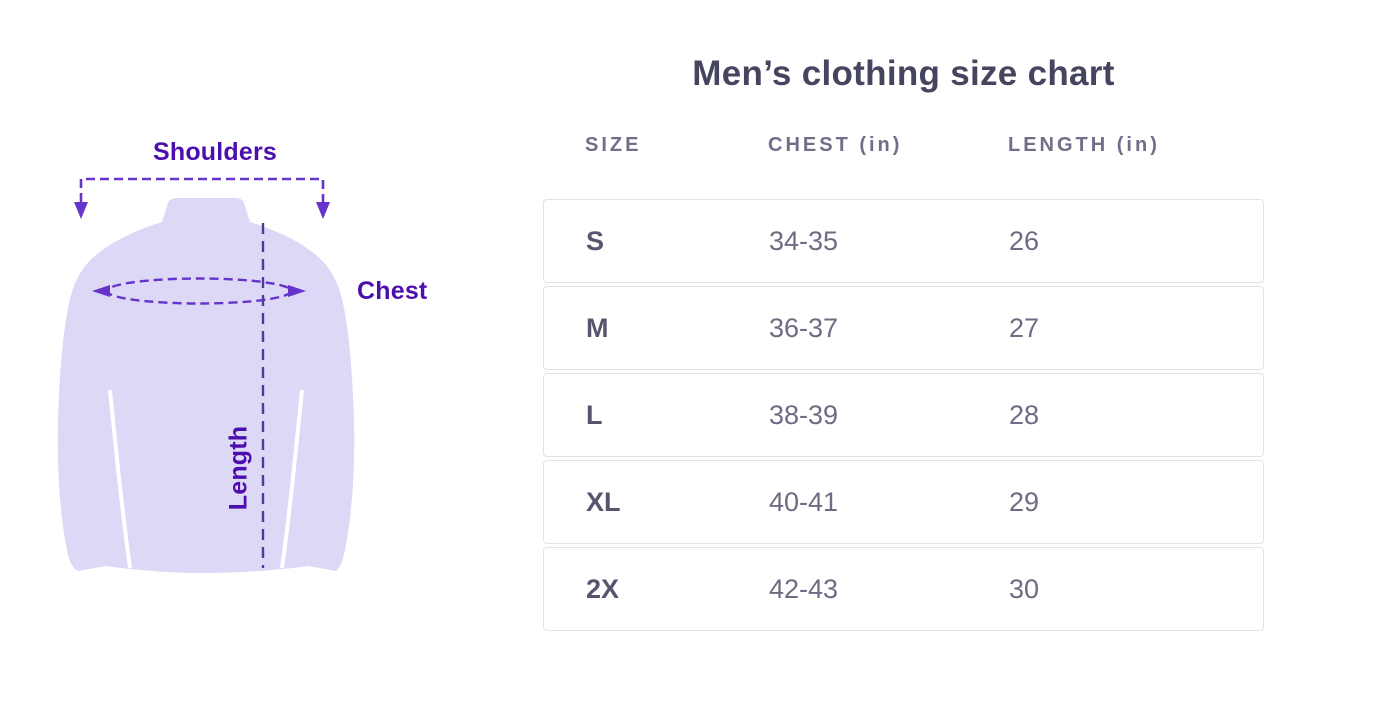 The height and width of the screenshot is (703, 1400). What do you see at coordinates (613, 145) in the screenshot?
I see `column-header-size: SIZE` at bounding box center [613, 145].